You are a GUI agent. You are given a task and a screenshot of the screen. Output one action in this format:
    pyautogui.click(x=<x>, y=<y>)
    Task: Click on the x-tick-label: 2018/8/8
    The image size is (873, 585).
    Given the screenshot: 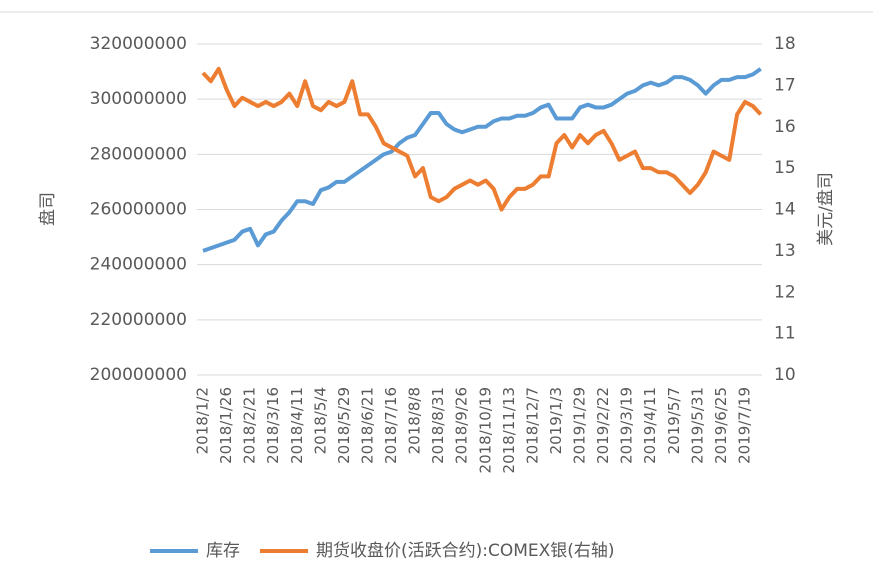 What is the action you would take?
    pyautogui.click(x=415, y=420)
    